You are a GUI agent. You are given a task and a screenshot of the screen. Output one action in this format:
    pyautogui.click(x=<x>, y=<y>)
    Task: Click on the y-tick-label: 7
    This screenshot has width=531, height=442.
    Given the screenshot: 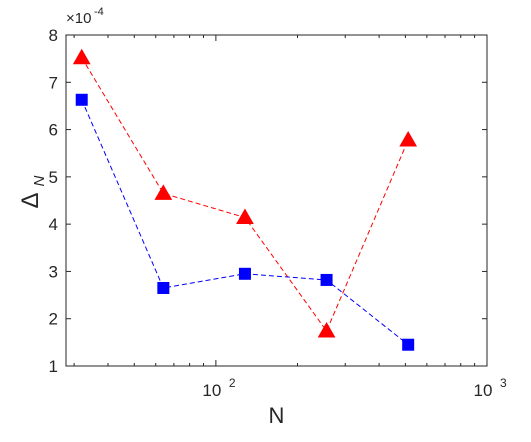 What is the action you would take?
    pyautogui.click(x=53, y=82)
    